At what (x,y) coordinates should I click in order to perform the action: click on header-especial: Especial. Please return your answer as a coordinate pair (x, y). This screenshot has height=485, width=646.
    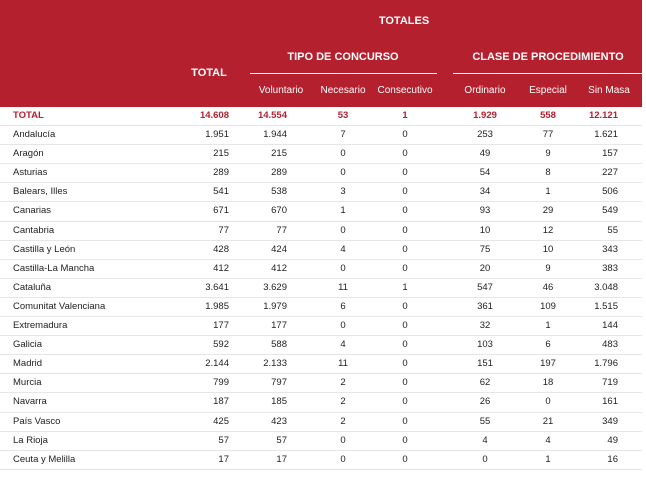
    Looking at the image, I should click on (548, 90).